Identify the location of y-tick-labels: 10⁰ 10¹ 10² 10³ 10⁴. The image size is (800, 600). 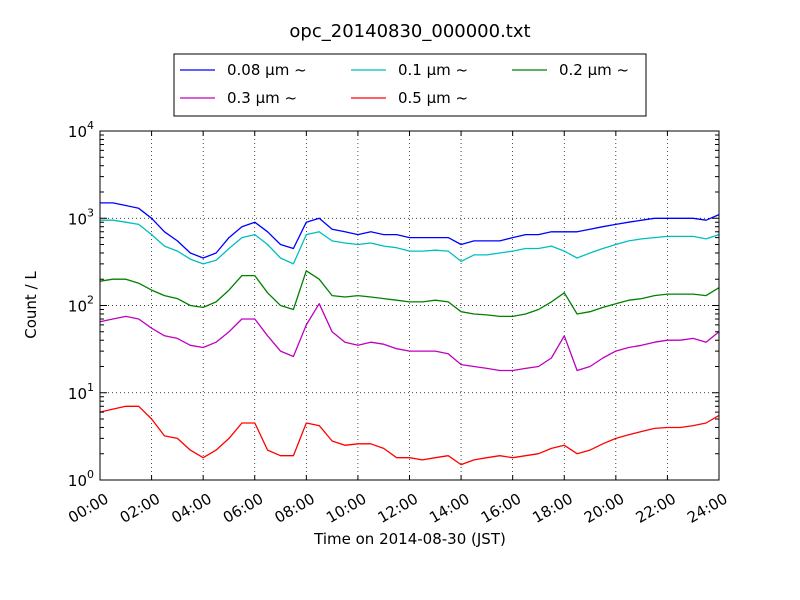
(81, 304).